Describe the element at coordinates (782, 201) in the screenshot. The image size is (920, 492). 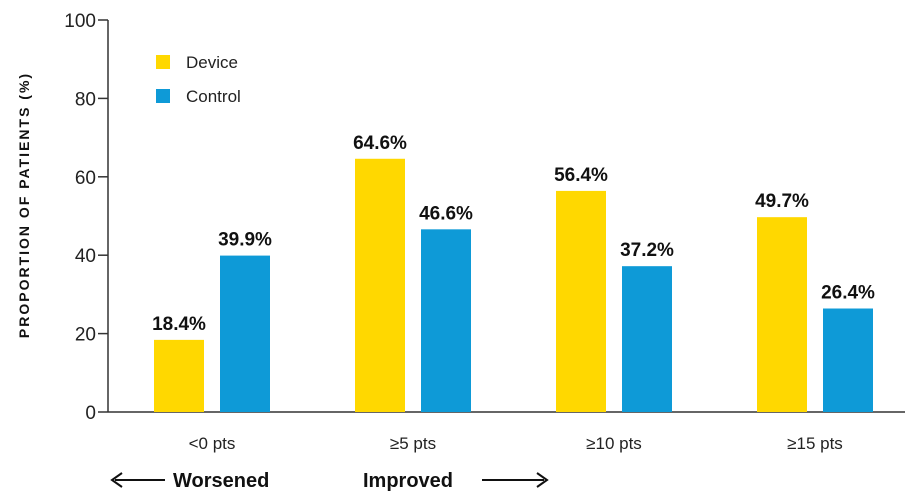
I see `value-label-device: 49.7%` at that location.